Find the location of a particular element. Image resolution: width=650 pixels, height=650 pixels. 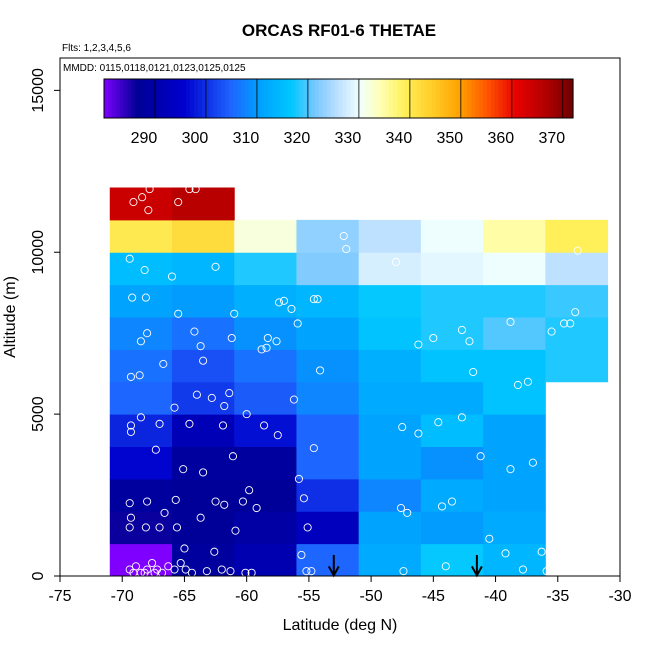

colorbar-frame is located at coordinates (338, 98).